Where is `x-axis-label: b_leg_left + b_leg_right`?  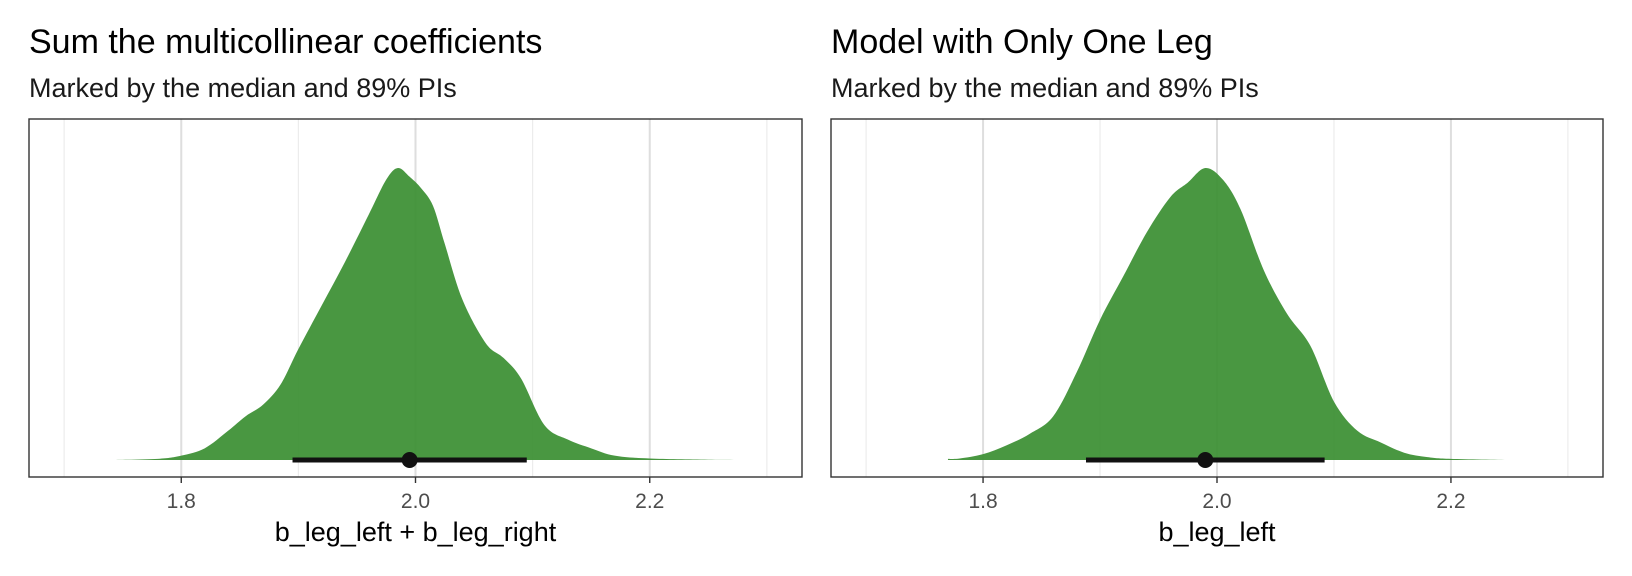 x-axis-label: b_leg_left + b_leg_right is located at coordinates (416, 532).